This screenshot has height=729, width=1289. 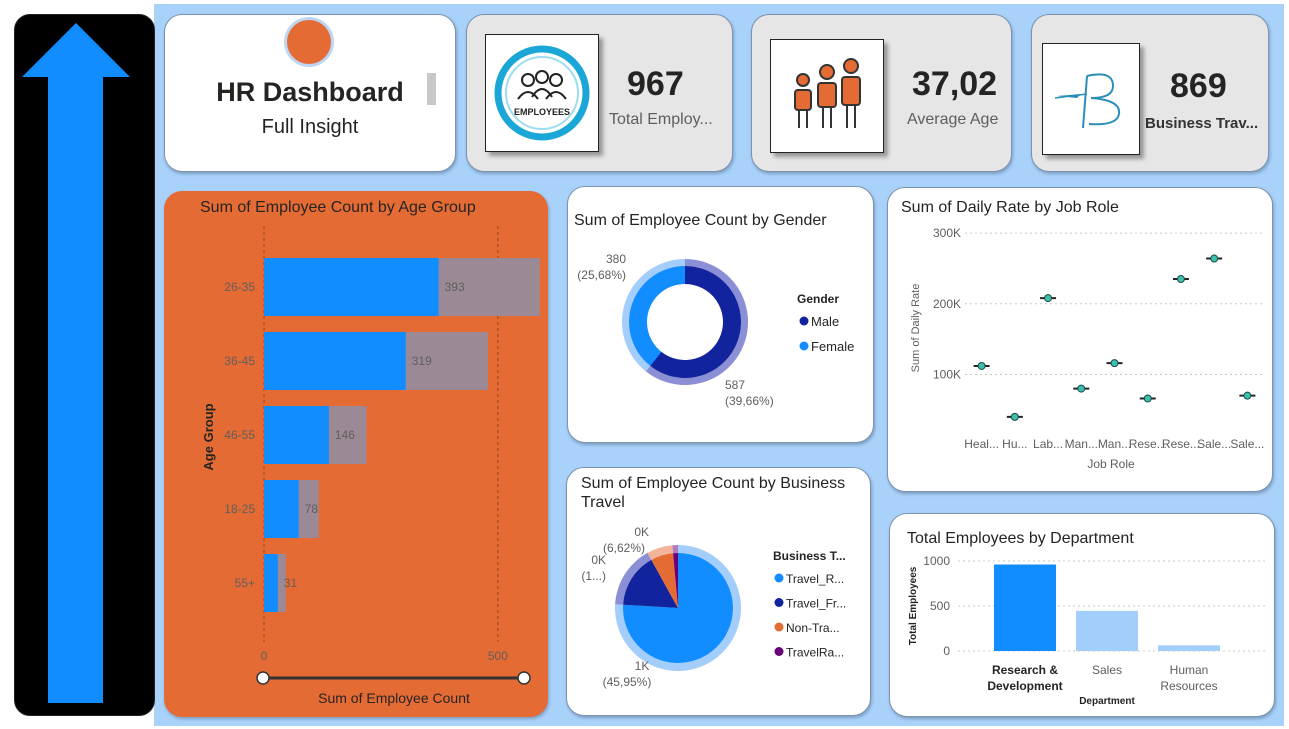 What do you see at coordinates (431, 89) in the screenshot?
I see `scroll-indicator` at bounding box center [431, 89].